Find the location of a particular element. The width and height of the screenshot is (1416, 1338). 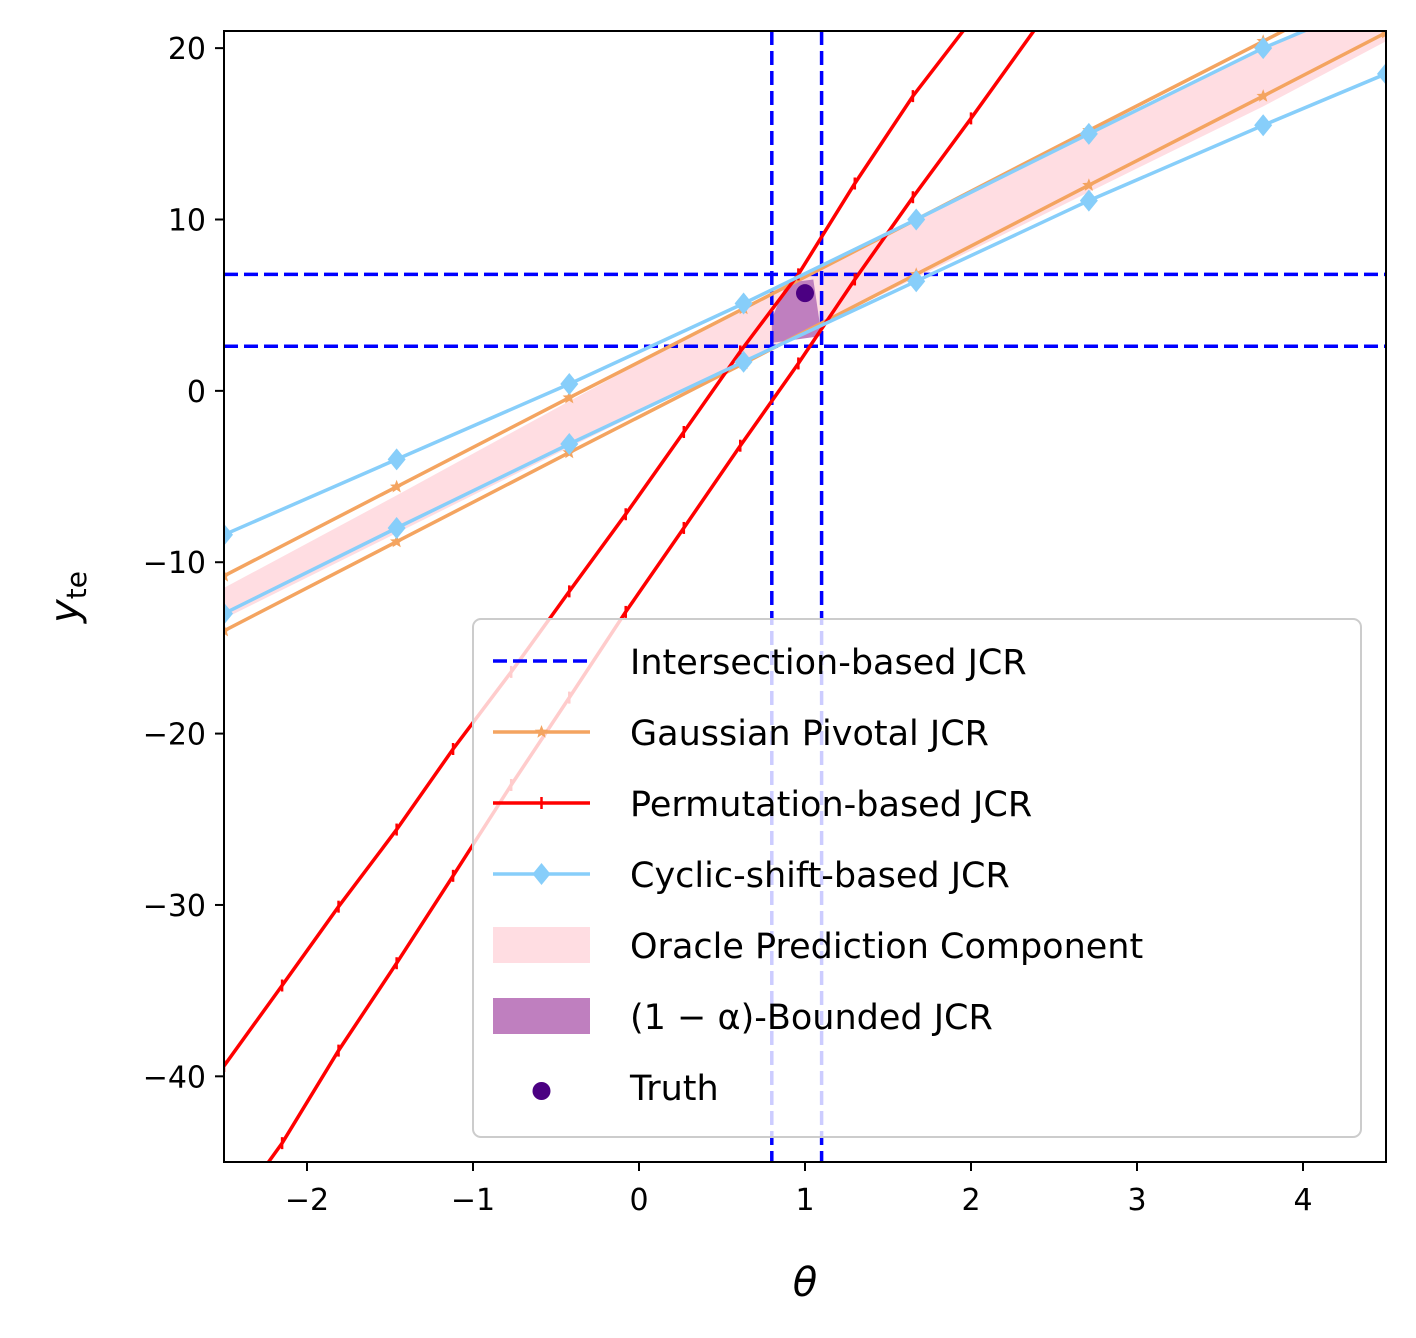

legend-item-oracle: Oracle Prediction Component is located at coordinates (818, 947).